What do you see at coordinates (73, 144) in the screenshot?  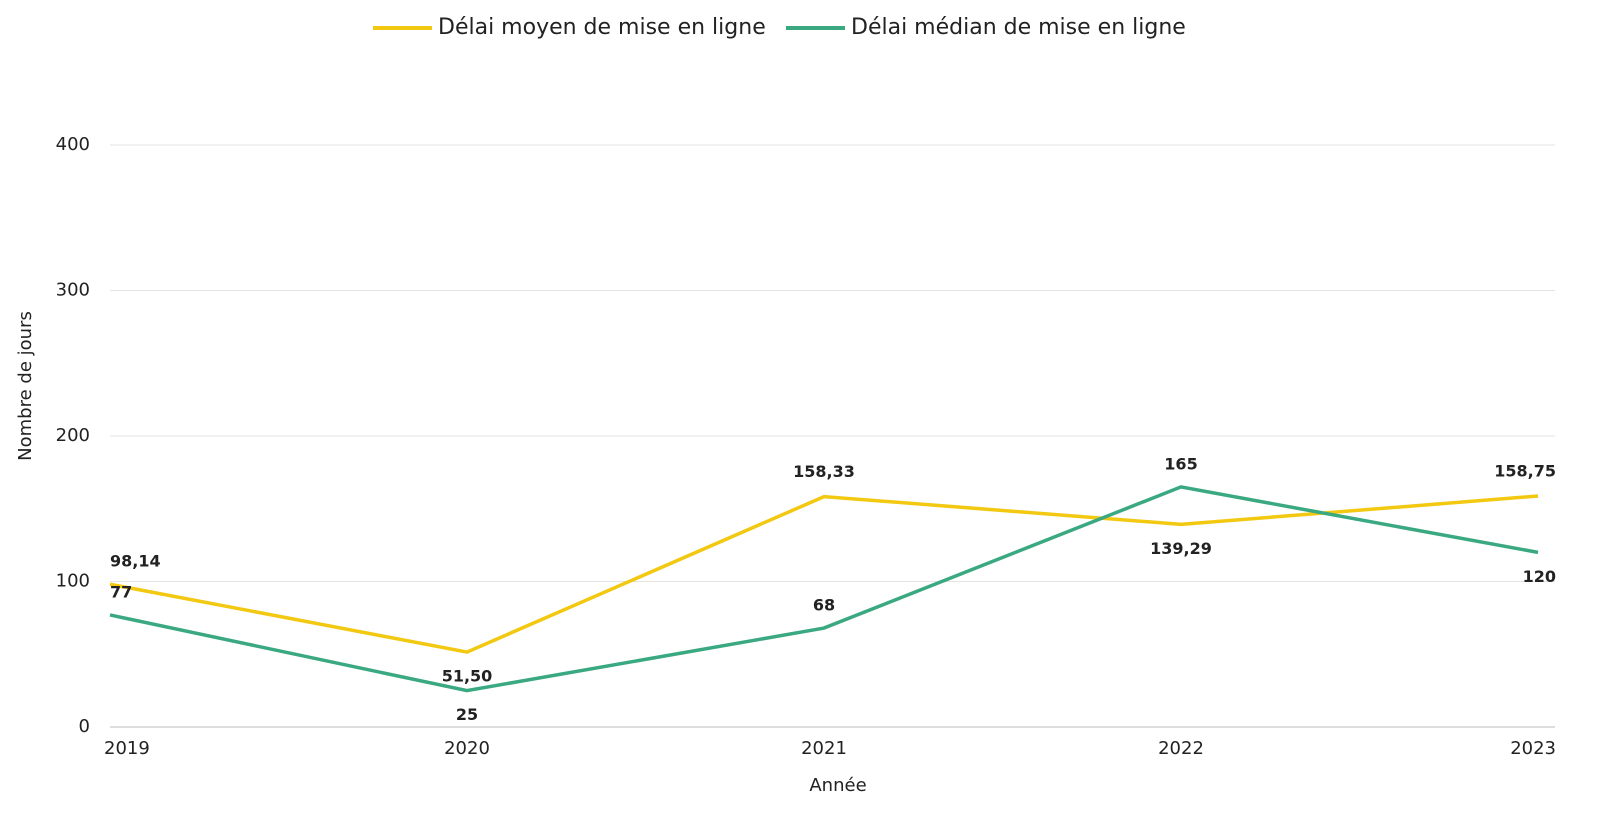 I see `y-tick-label: 400` at bounding box center [73, 144].